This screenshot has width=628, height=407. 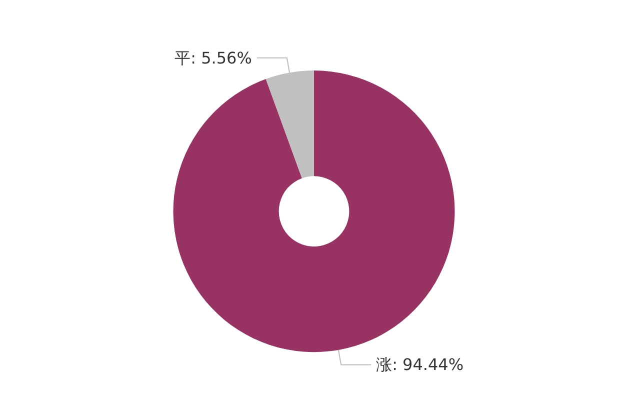 What do you see at coordinates (428, 364) in the screenshot?
I see `data-label: : 94.44%` at bounding box center [428, 364].